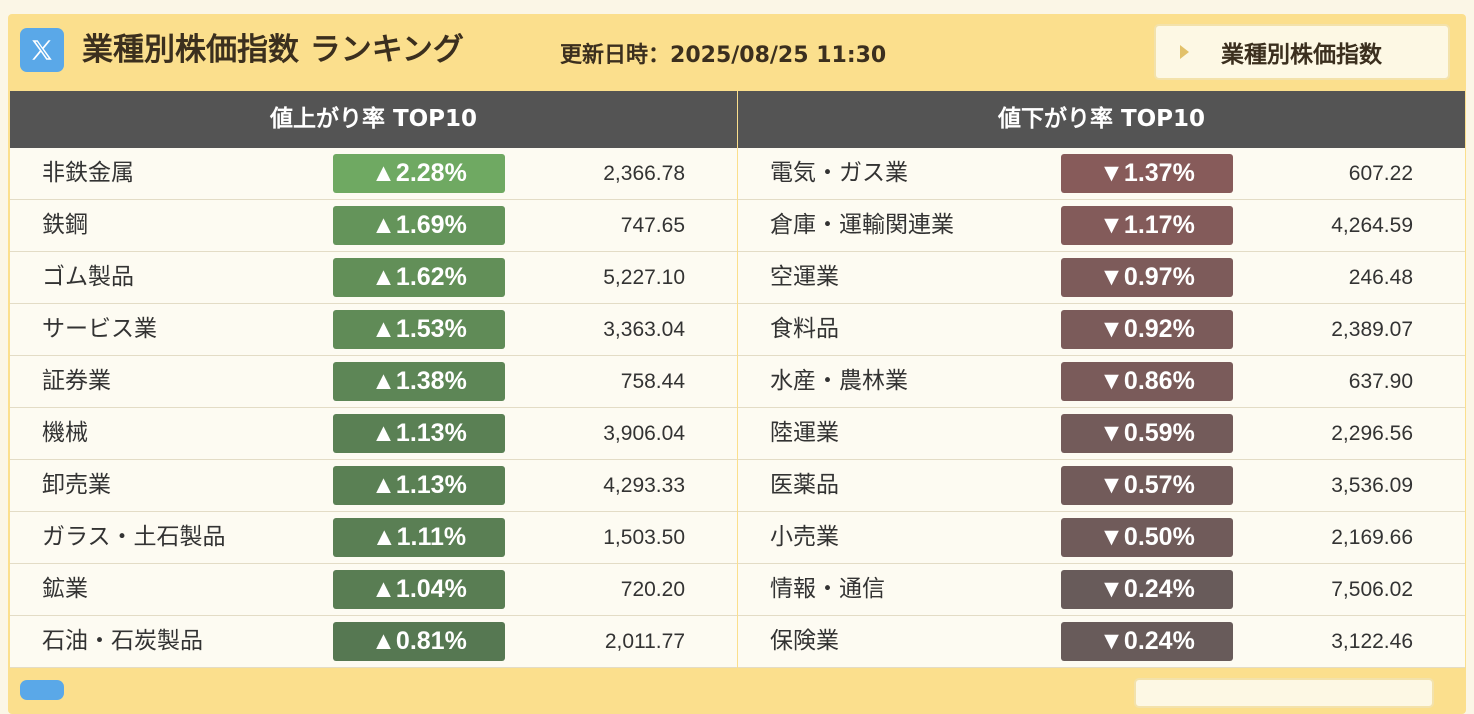  What do you see at coordinates (778, 55) in the screenshot?
I see `updated-value: 2025/08/25 11:30` at bounding box center [778, 55].